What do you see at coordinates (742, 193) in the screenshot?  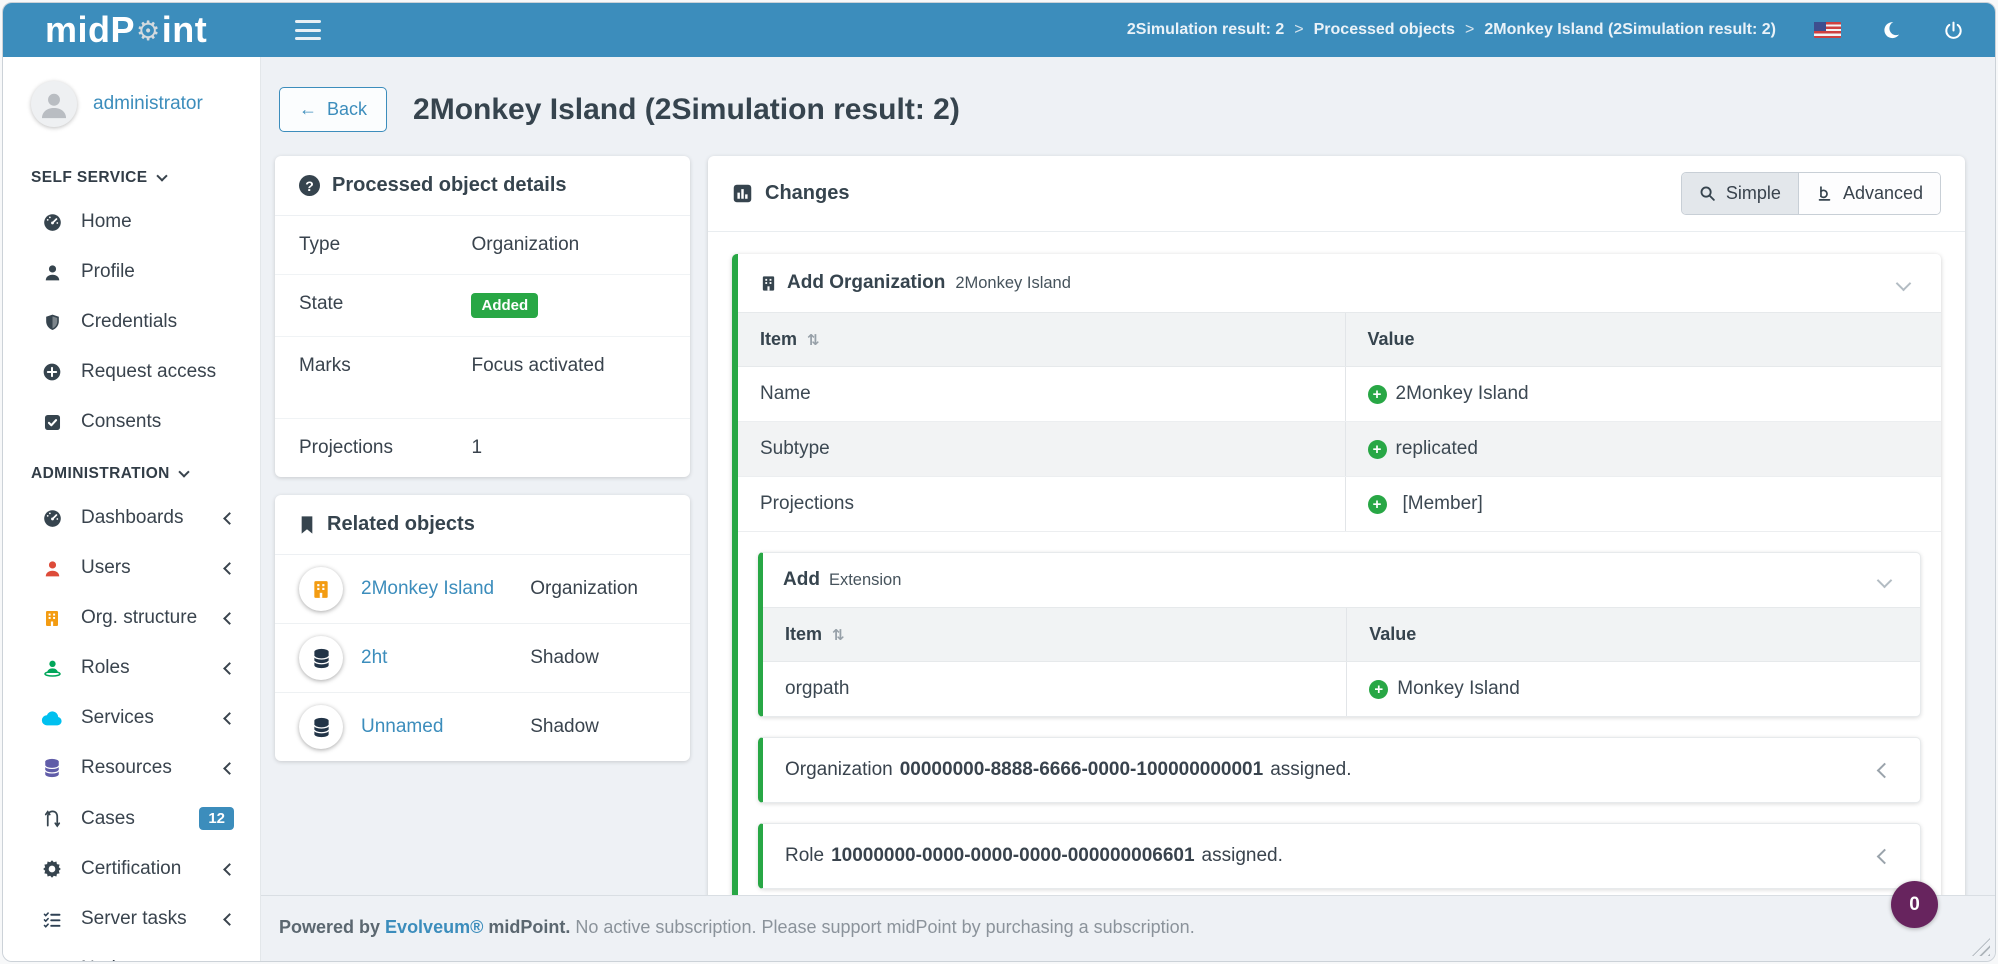 I see `bar-chart-icon` at bounding box center [742, 193].